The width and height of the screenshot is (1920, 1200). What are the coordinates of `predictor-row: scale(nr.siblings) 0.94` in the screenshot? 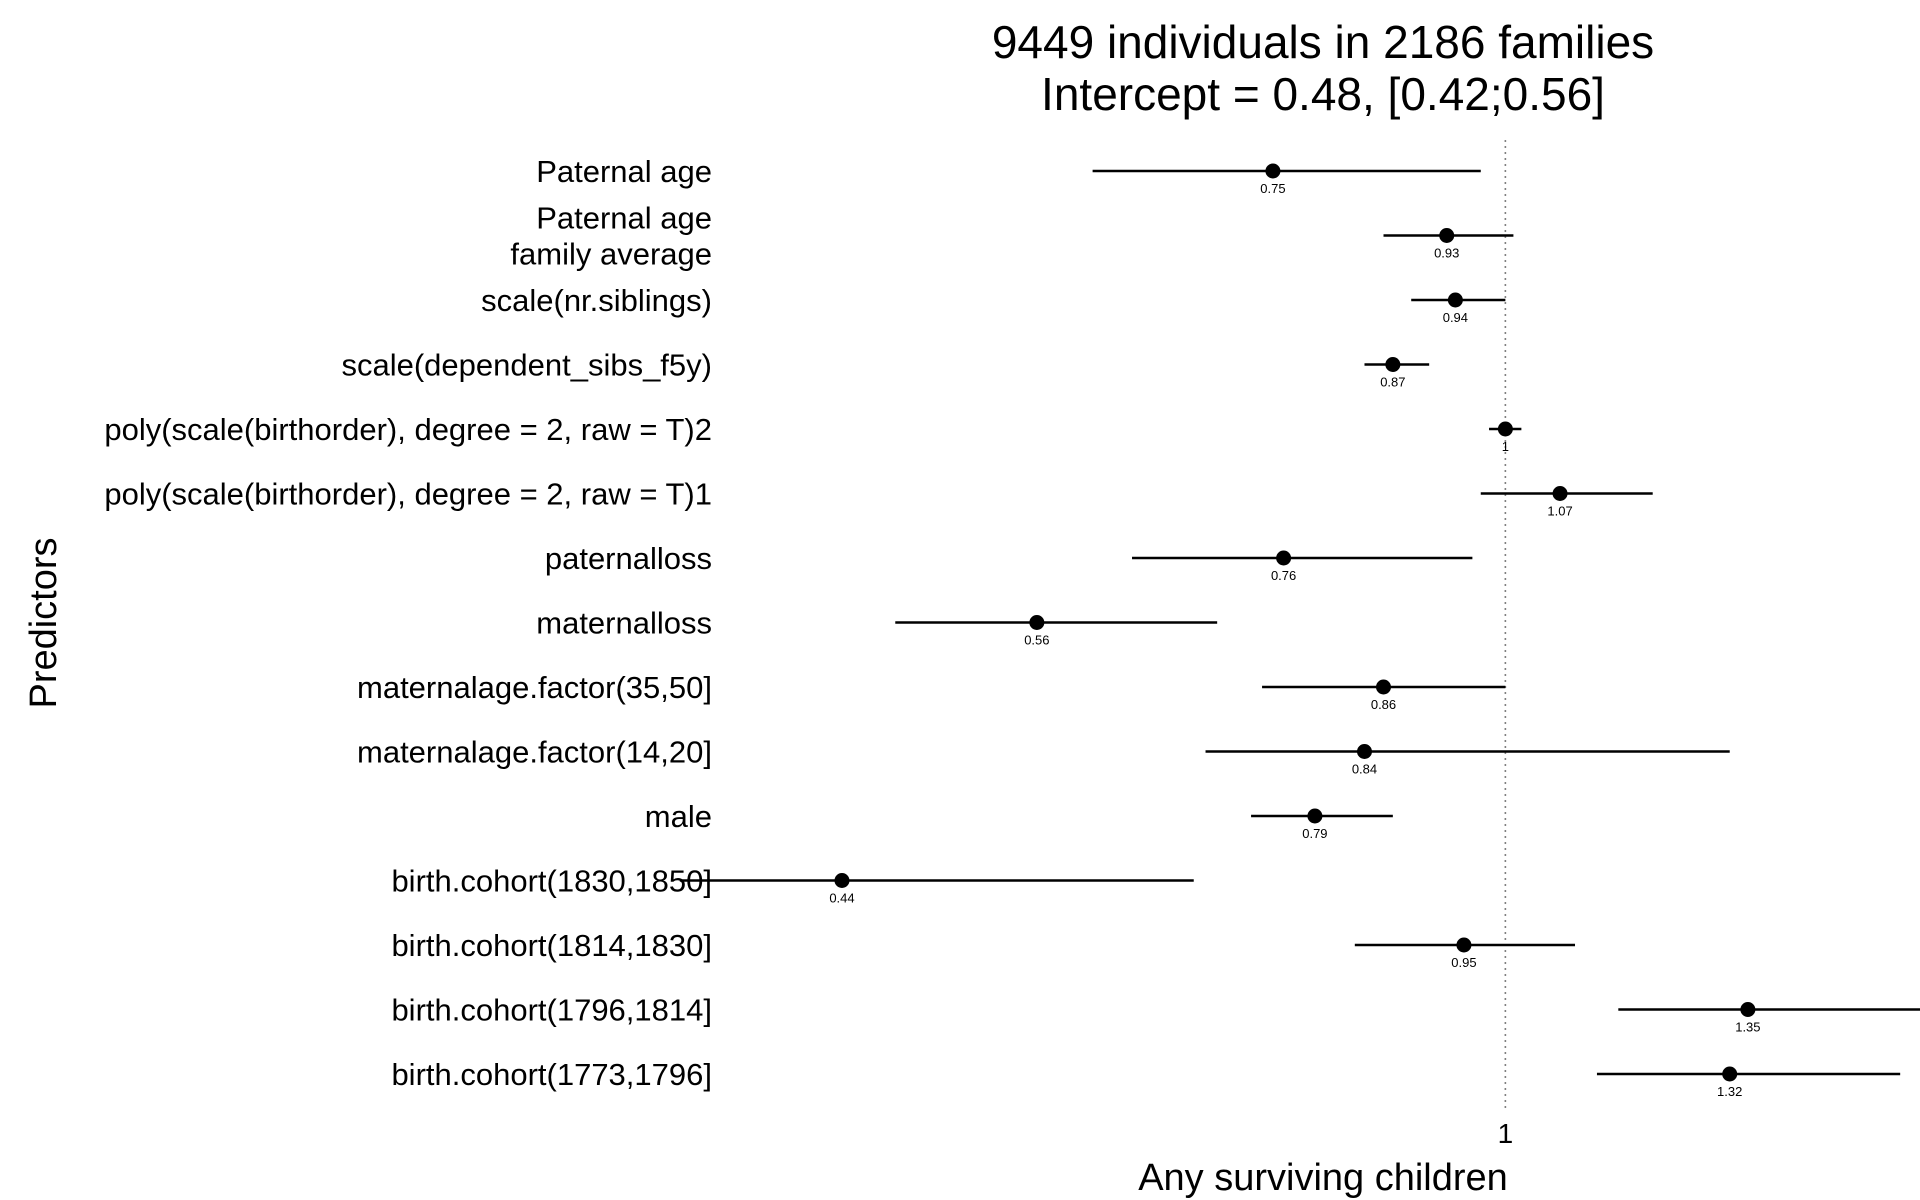 It's located at (993, 304).